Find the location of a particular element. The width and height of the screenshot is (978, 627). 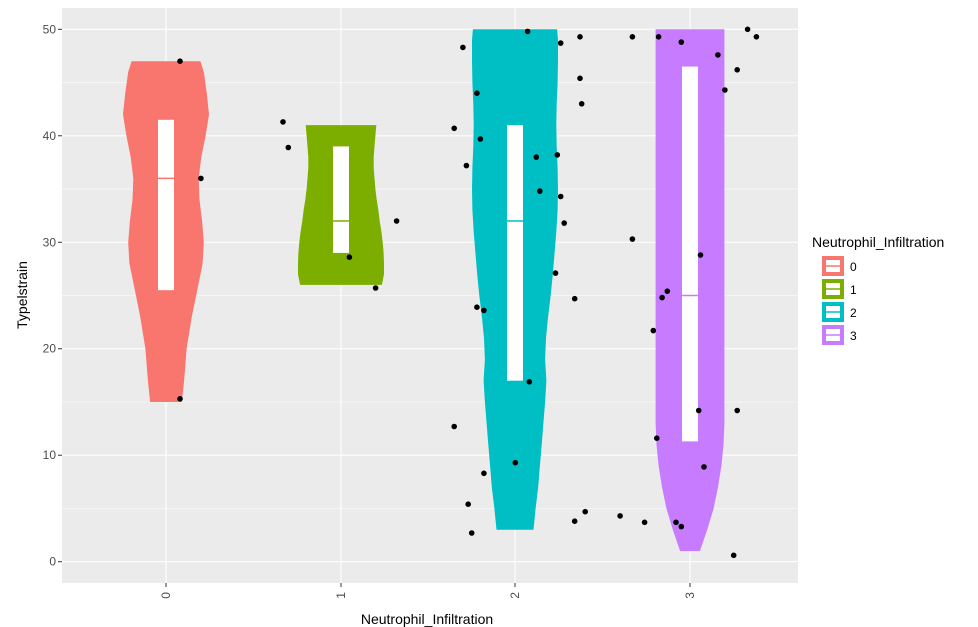

y-tick-label: 20 is located at coordinates (50, 349).